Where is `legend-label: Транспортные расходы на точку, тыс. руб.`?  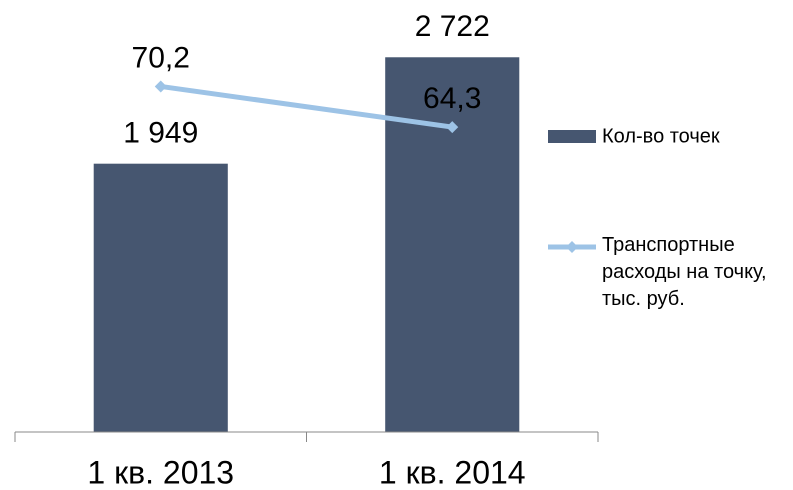
legend-label: Транспортные расходы на точку, тыс. руб. is located at coordinates (684, 272).